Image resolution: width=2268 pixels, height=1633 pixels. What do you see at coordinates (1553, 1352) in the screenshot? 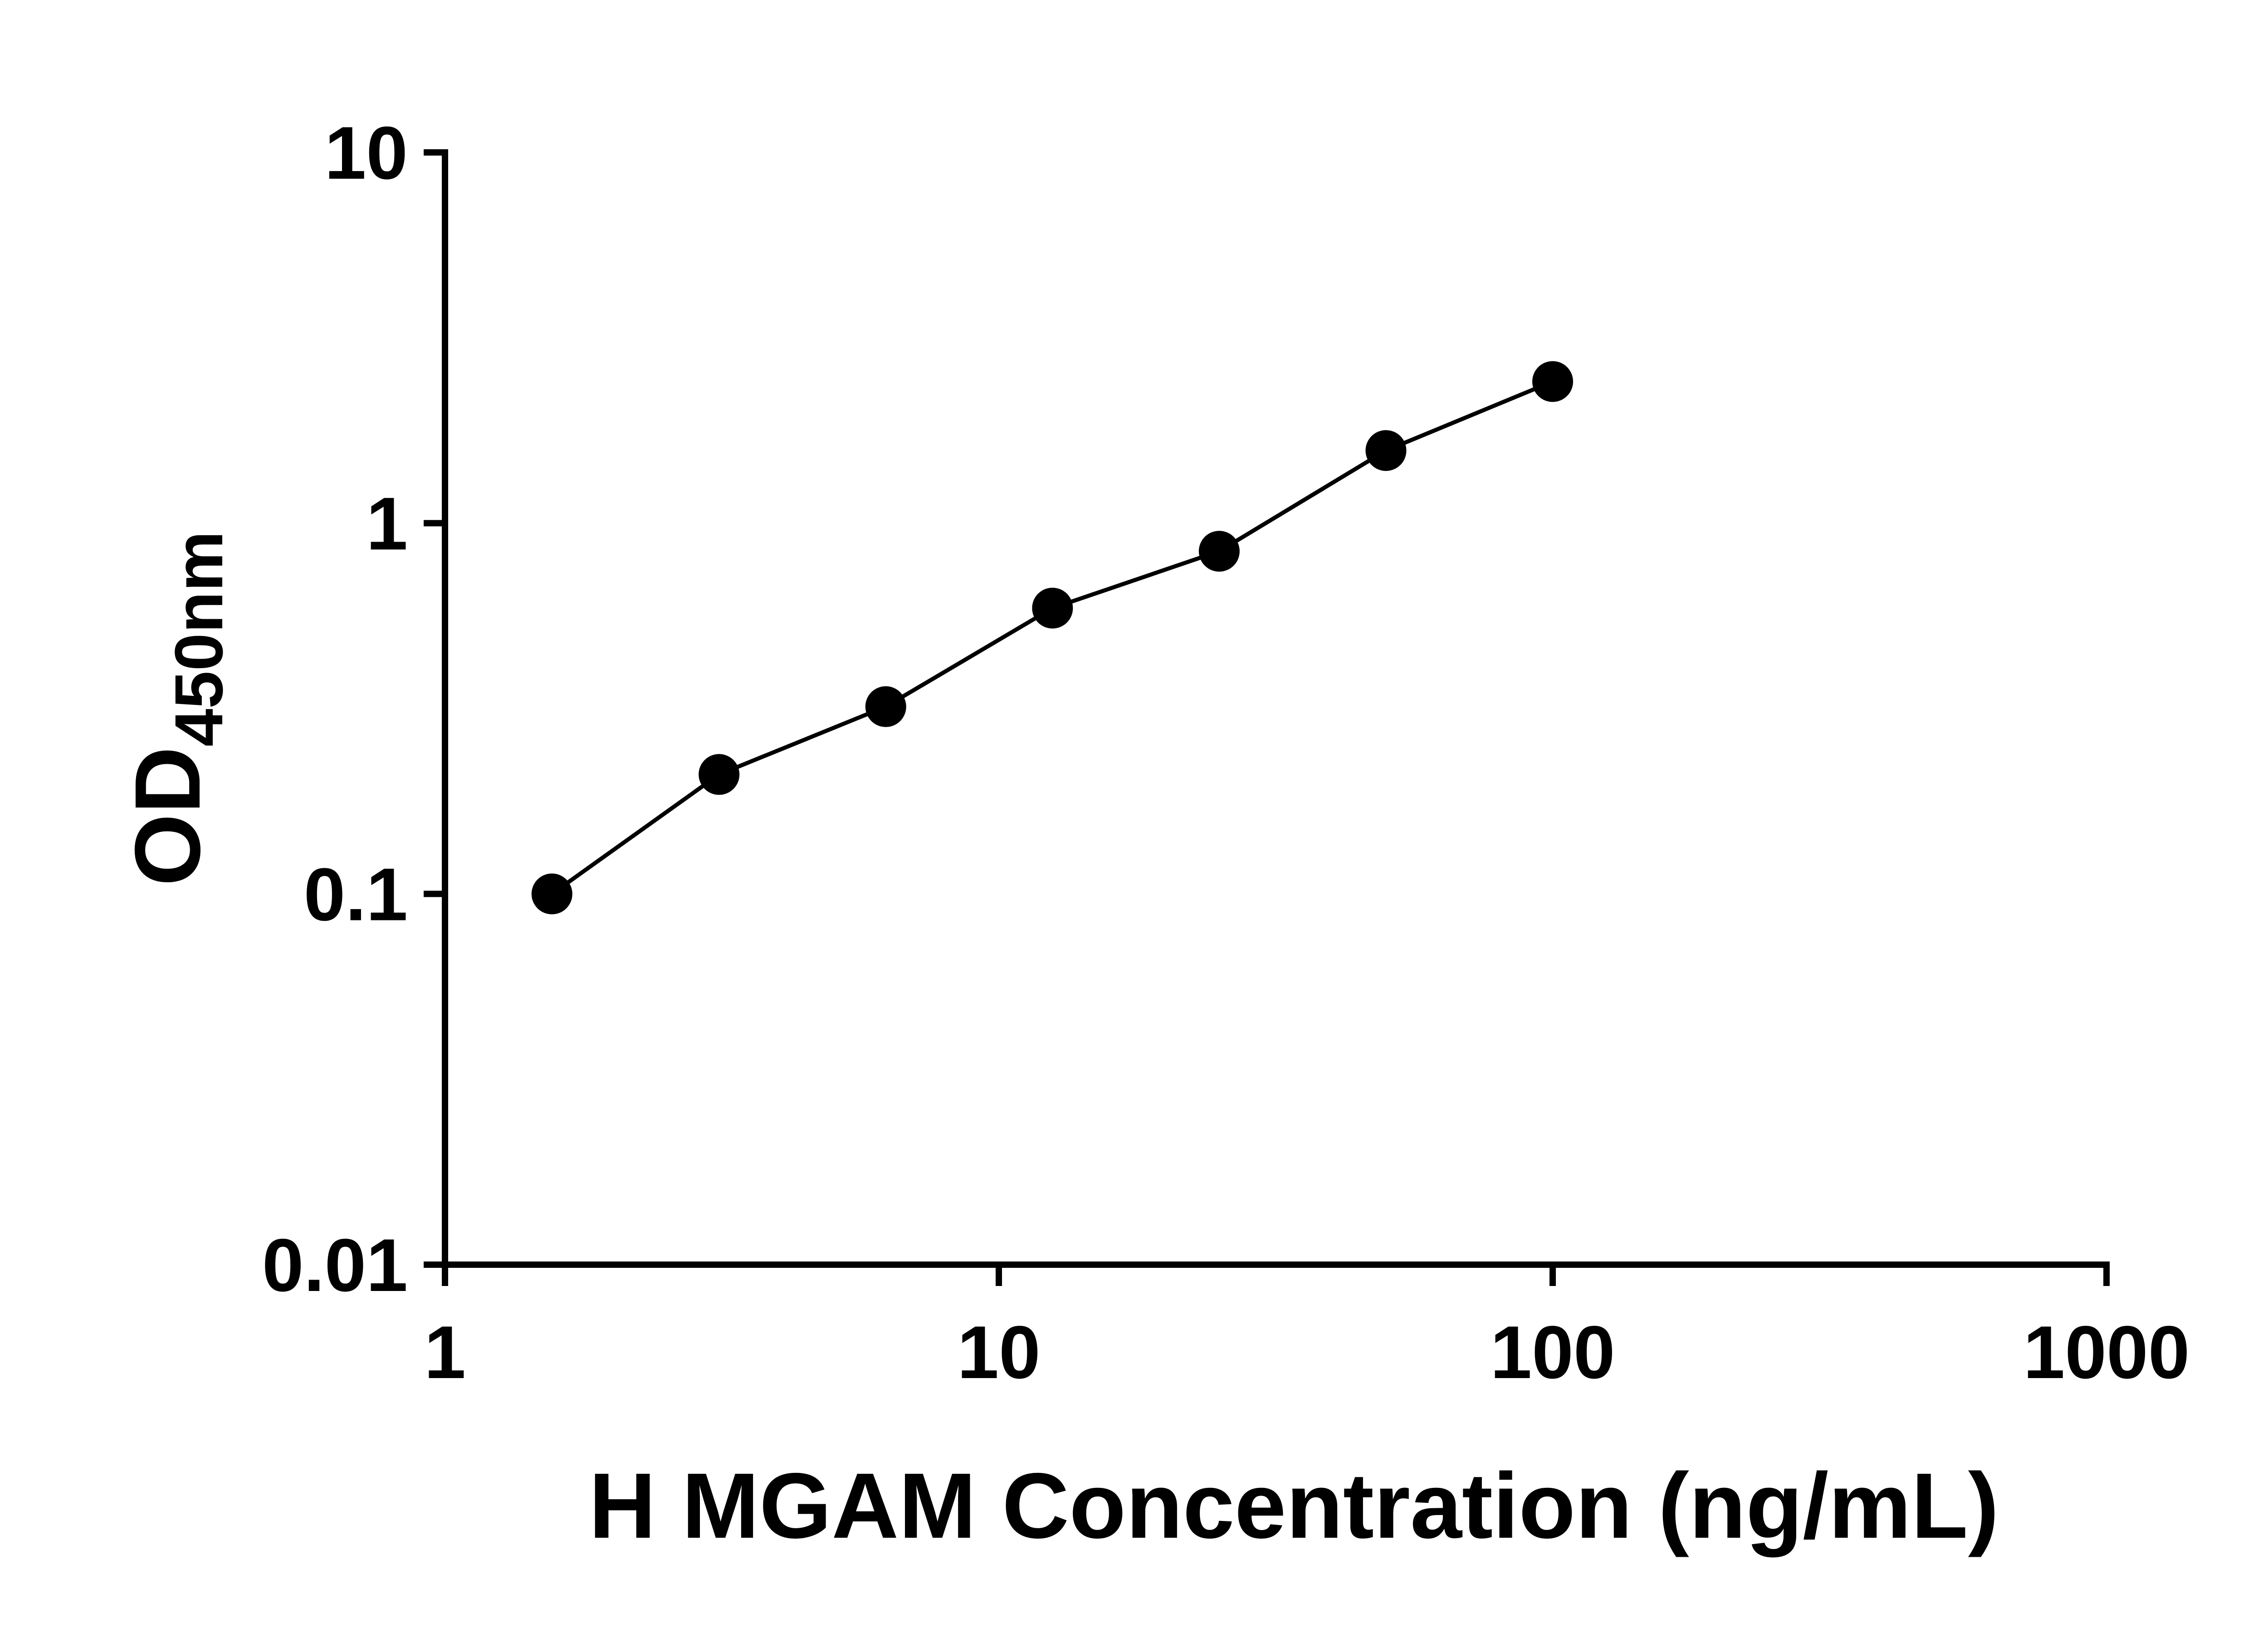
I see `x-tick-label: 100` at bounding box center [1553, 1352].